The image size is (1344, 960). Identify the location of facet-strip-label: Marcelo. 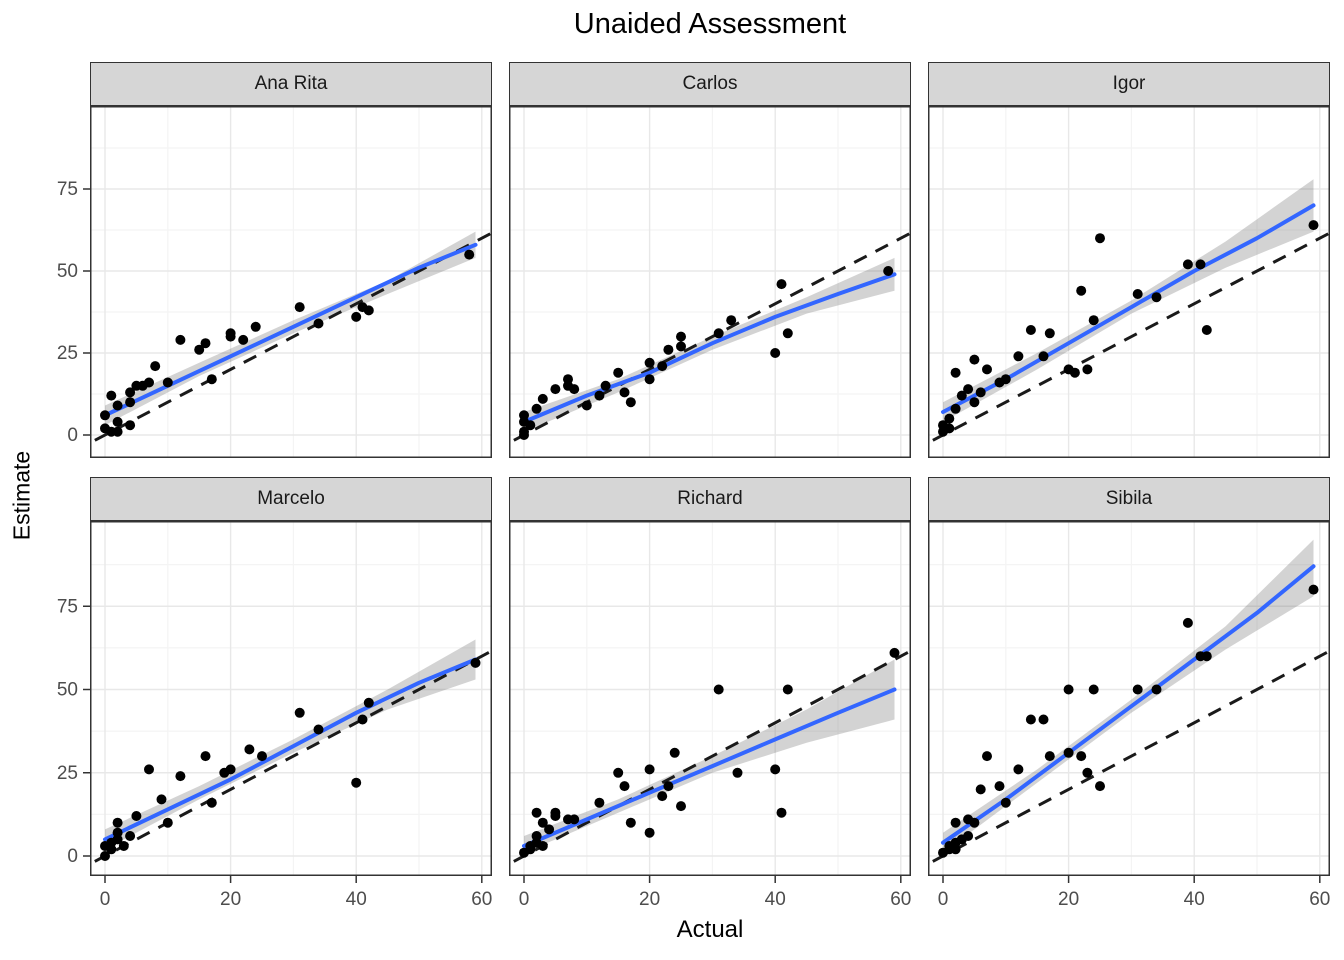
(291, 498).